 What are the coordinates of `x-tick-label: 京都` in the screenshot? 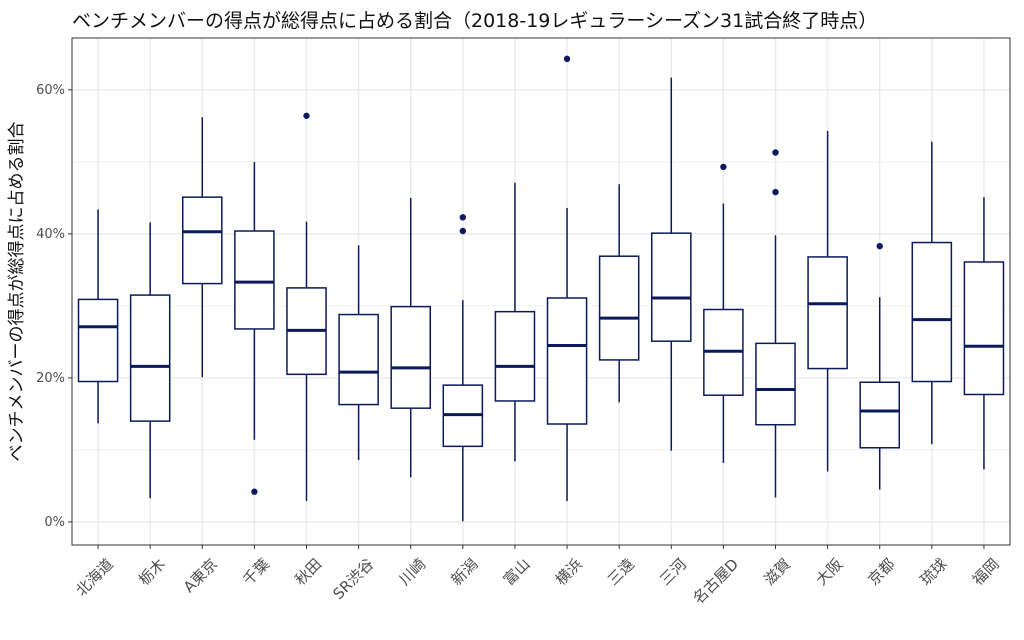 It's located at (882, 572).